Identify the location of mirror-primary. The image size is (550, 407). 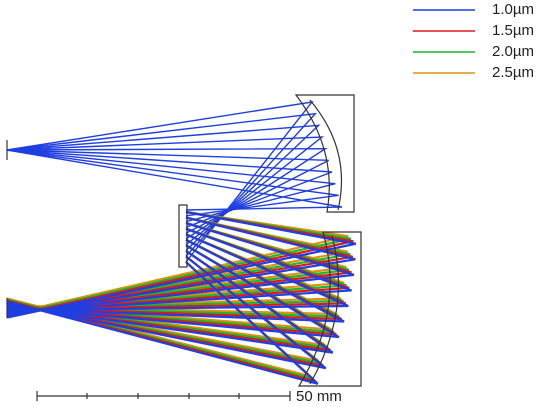
(324, 153).